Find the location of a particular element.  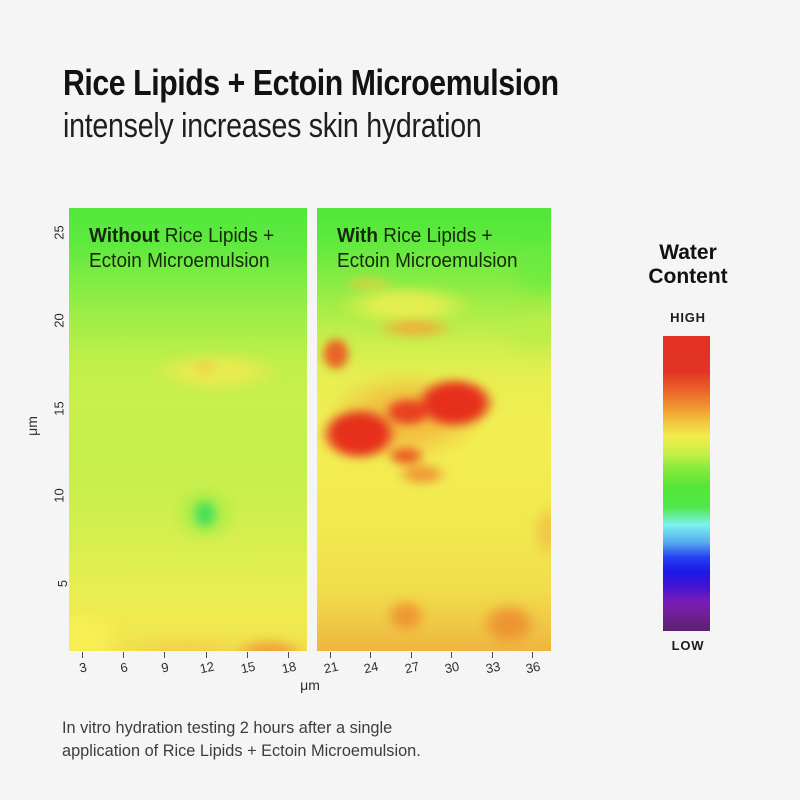

y-tick-label: 10 is located at coordinates (59, 495).